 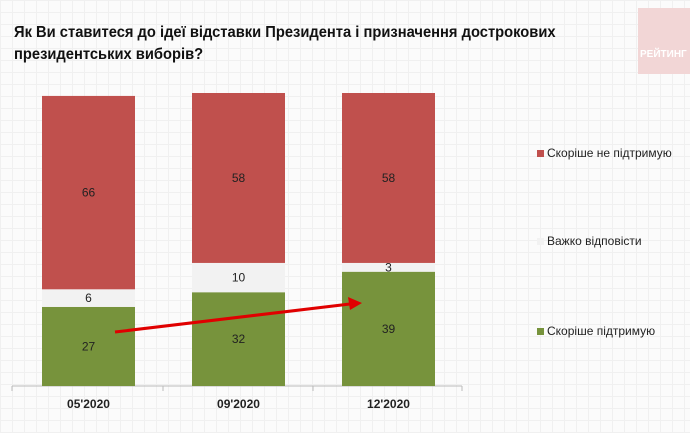 I want to click on legend-label: Скоріше підтримую, so click(x=601, y=331).